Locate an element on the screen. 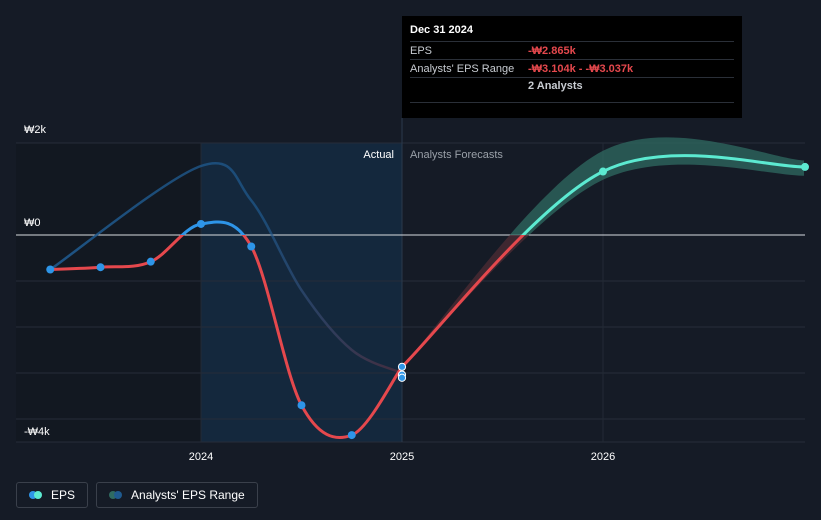  tooltip-date: Dec 31 2024 is located at coordinates (572, 33).